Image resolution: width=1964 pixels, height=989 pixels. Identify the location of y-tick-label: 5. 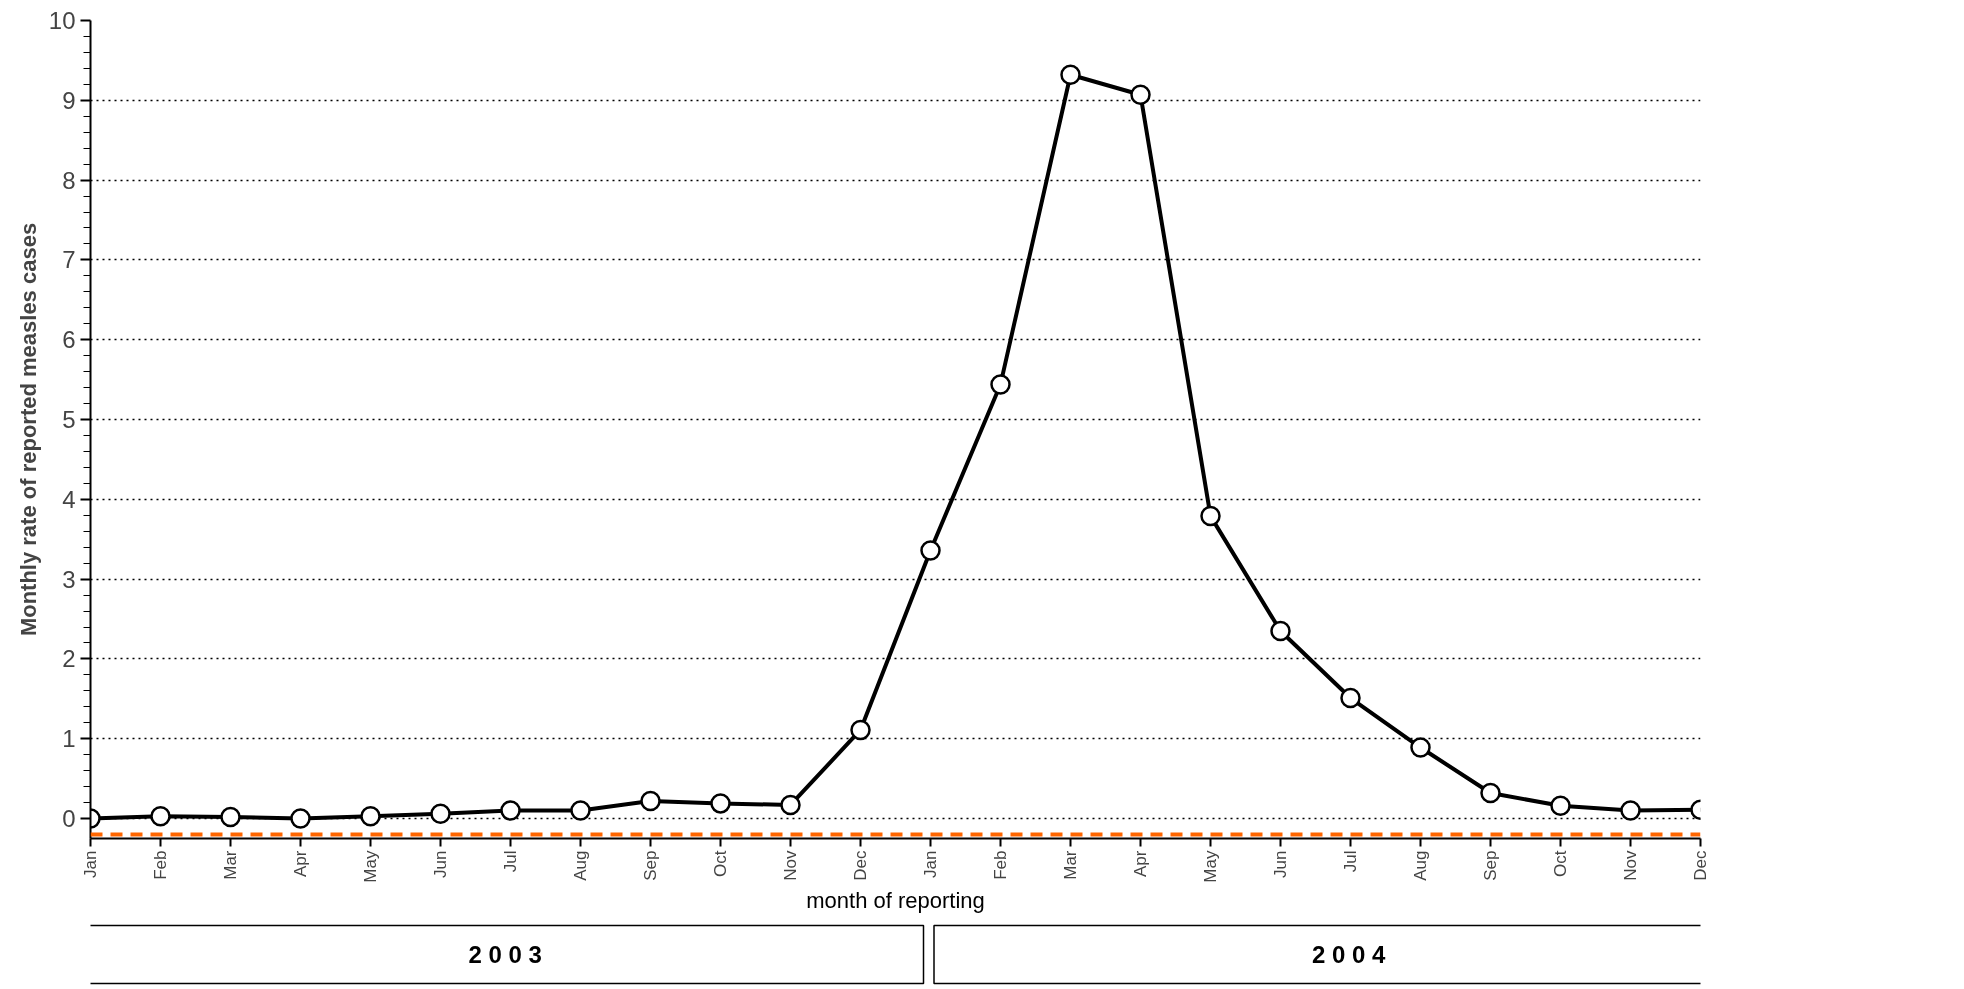
(69, 420).